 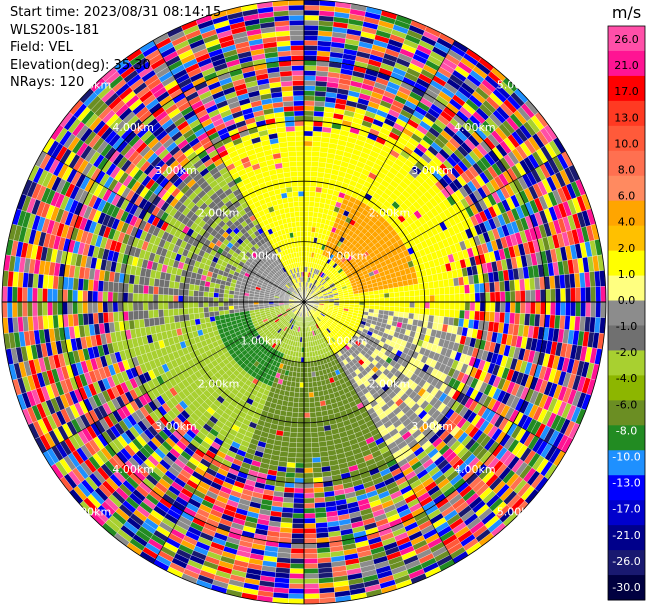 I want to click on elevation-text: Elevation(deg): 35.30, so click(x=80, y=65).